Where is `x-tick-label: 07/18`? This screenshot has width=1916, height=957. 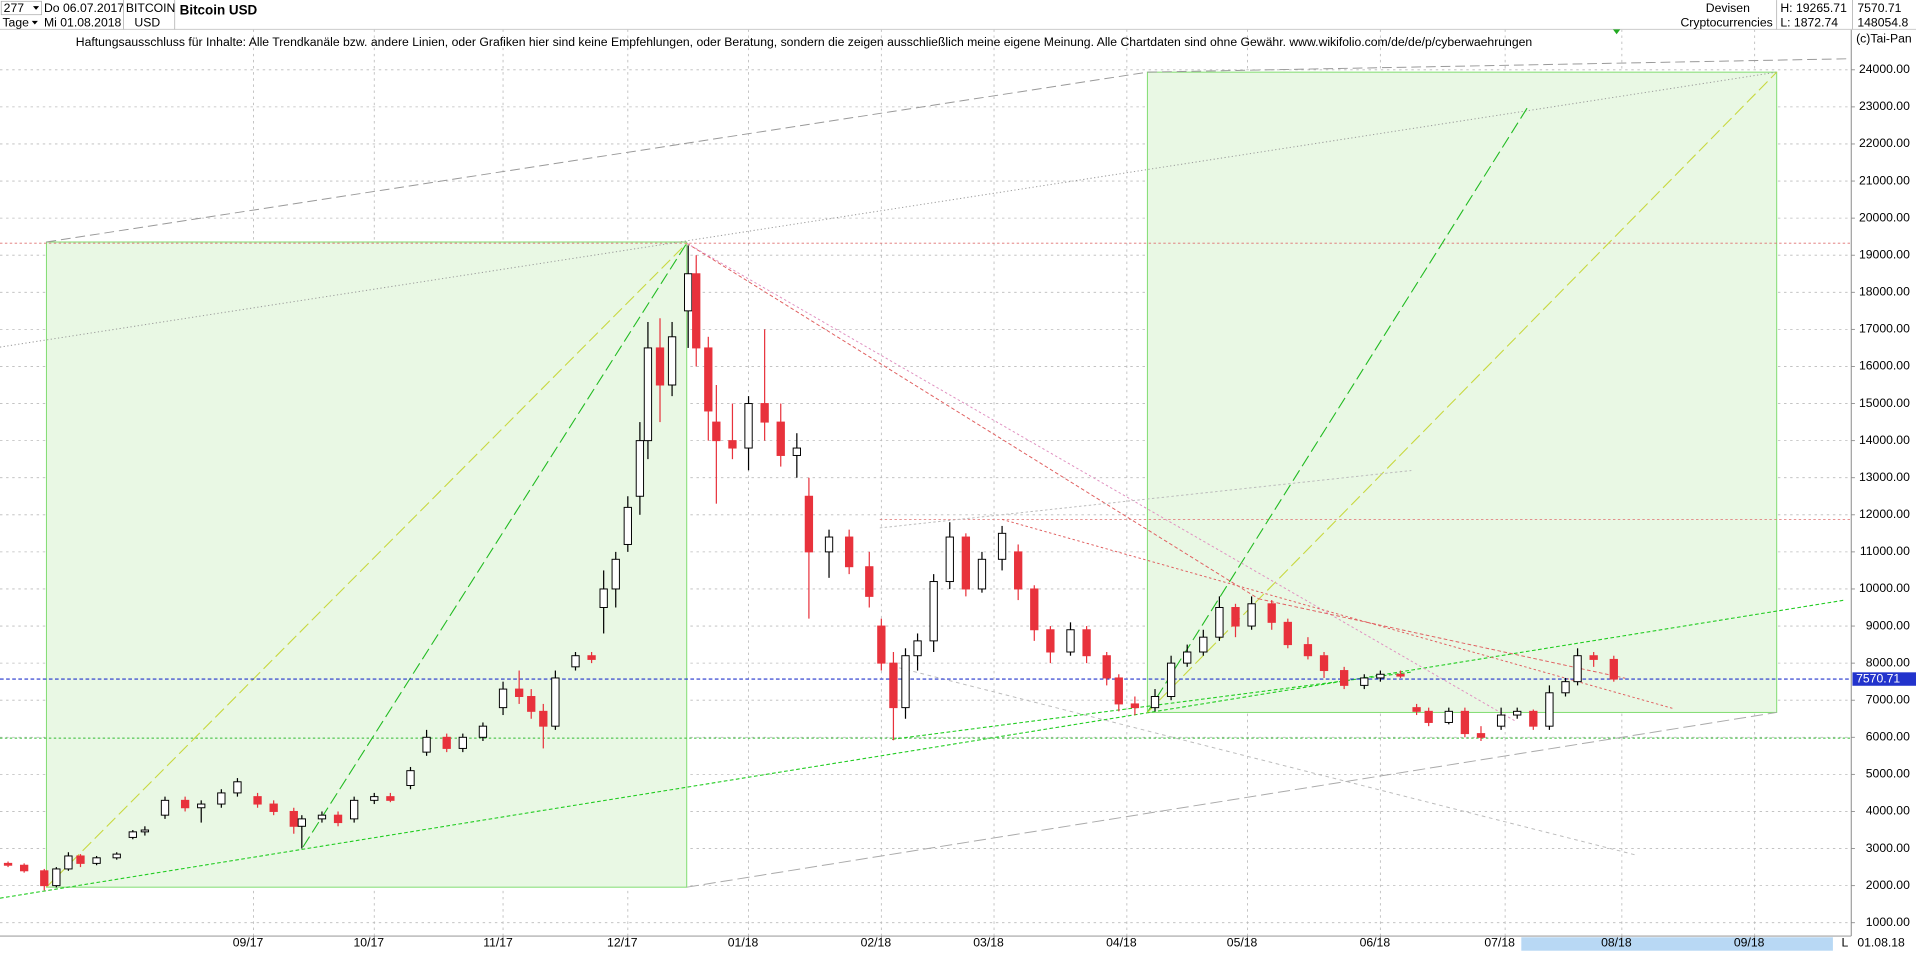
x-tick-label: 07/18 is located at coordinates (1499, 943).